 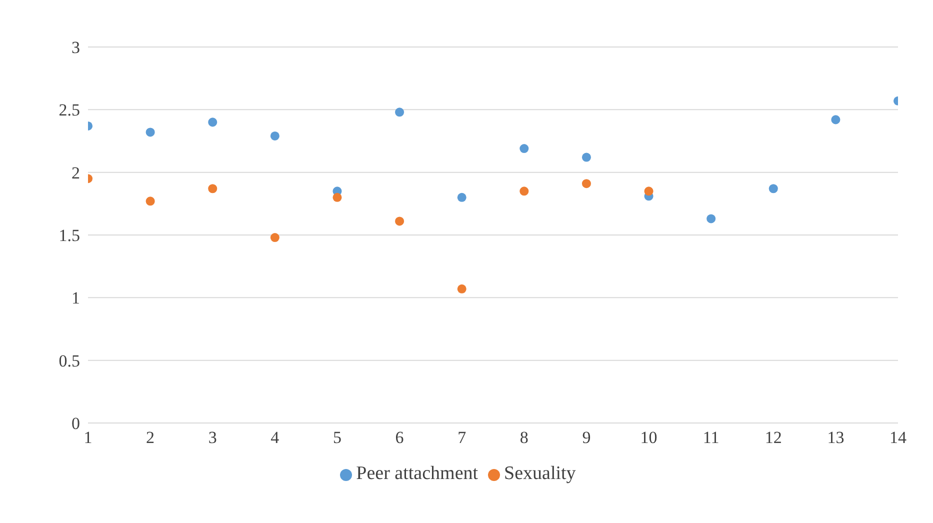 I want to click on x-tick-label: 1, so click(x=88, y=438).